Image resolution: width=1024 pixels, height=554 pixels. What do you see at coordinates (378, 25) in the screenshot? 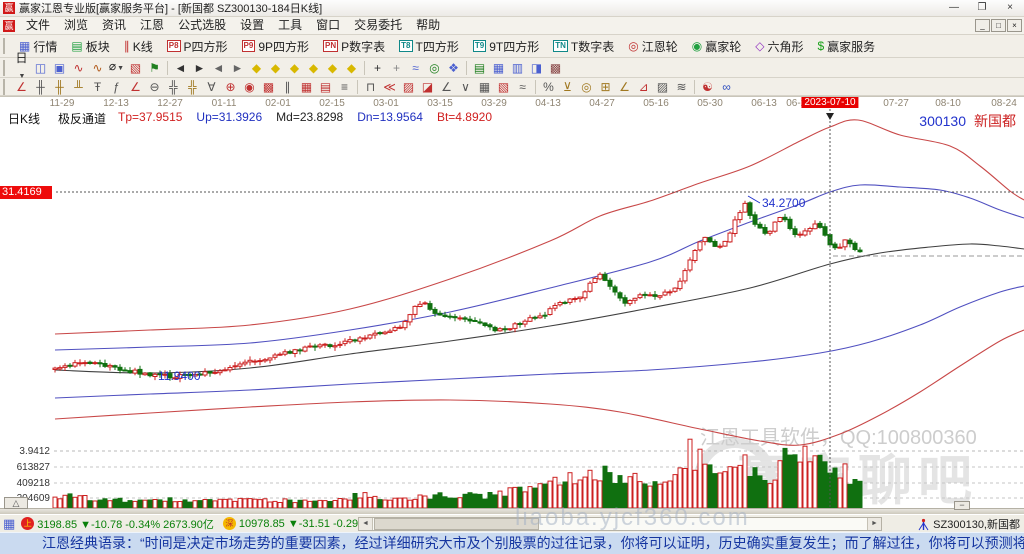
I see `menu-item-交易委托: 交易委托` at bounding box center [378, 25].